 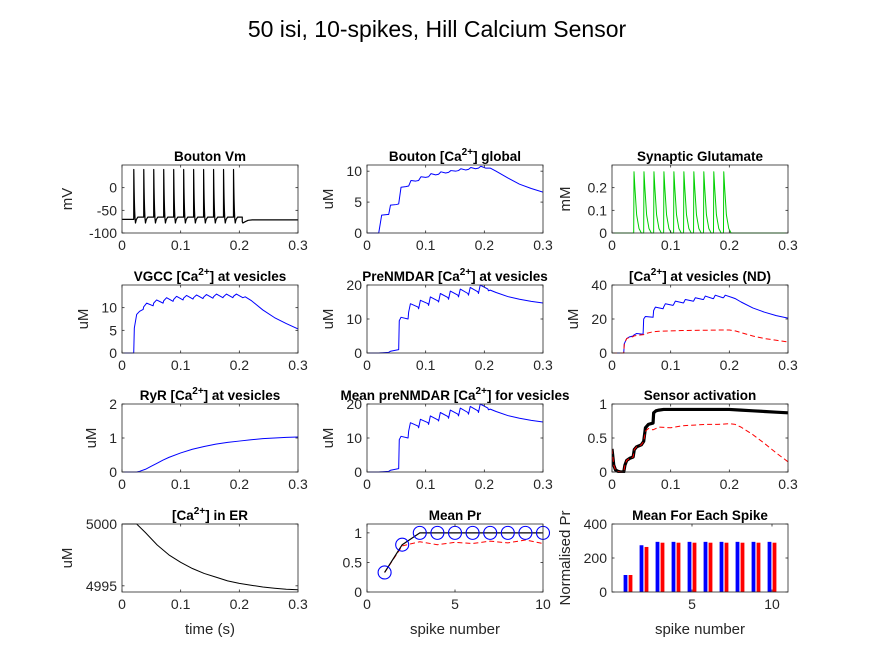 I want to click on subplot-vgcc-ca: 0 0.1 0.2 0.3 0 5 10 VGCC [Ca2+] at vesicles uM, so click(x=191, y=320).